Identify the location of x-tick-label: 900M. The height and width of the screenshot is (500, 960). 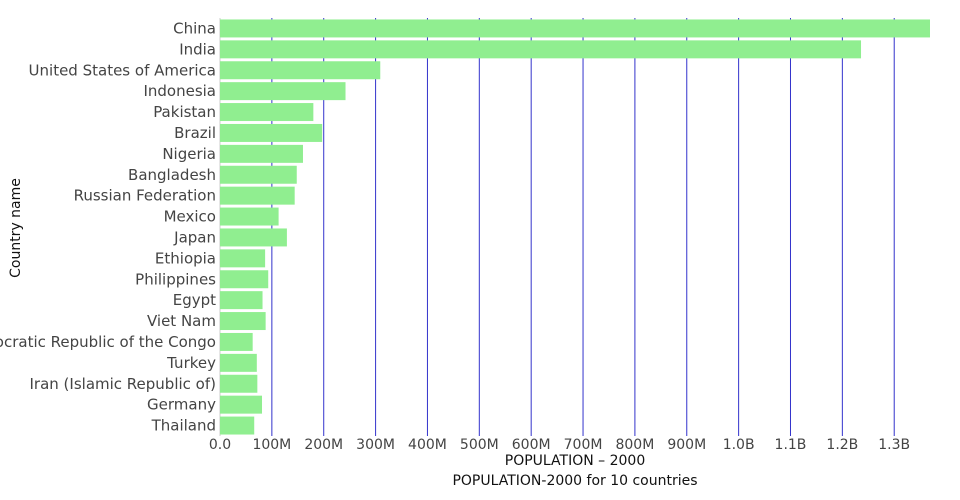
(686, 445).